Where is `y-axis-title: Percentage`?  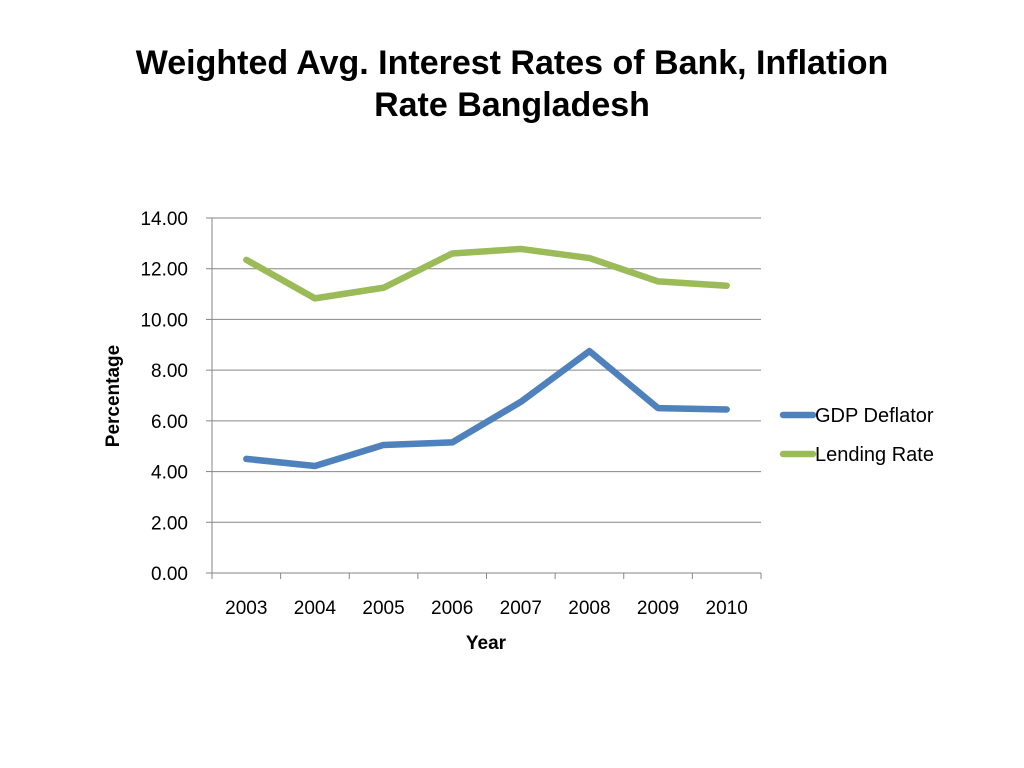 y-axis-title: Percentage is located at coordinates (113, 396).